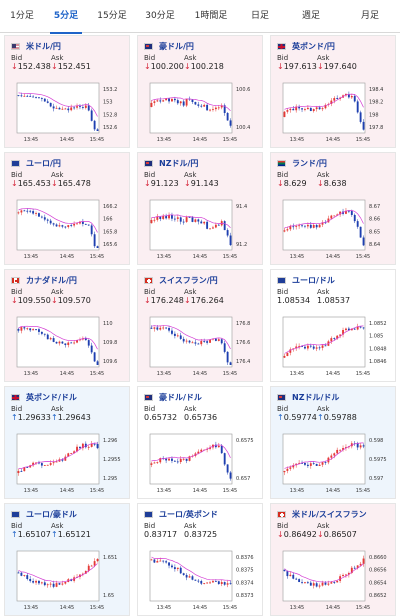 The height and width of the screenshot is (616, 400). I want to click on mini-candlestick-chart: 110 109.8 109.6 13:45 14:45 15:45, so click(67, 346).